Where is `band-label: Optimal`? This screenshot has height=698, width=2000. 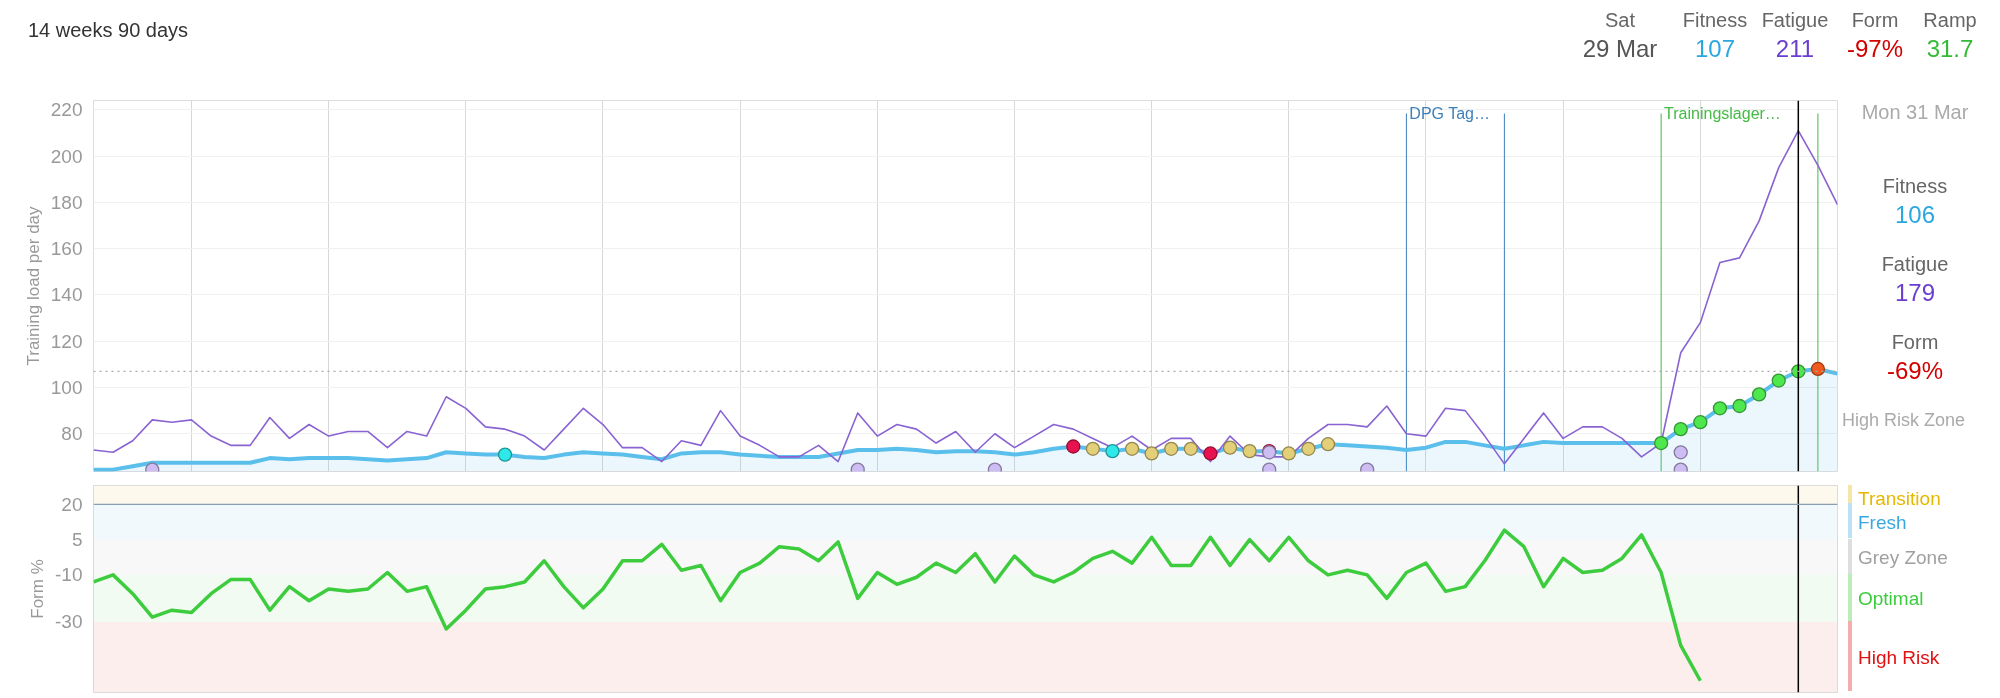 band-label: Optimal is located at coordinates (1891, 599).